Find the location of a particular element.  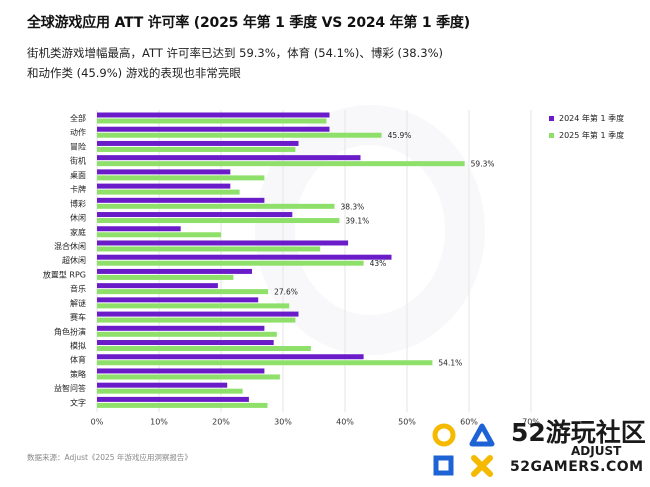

legend-swatch-2025 is located at coordinates (551, 135).